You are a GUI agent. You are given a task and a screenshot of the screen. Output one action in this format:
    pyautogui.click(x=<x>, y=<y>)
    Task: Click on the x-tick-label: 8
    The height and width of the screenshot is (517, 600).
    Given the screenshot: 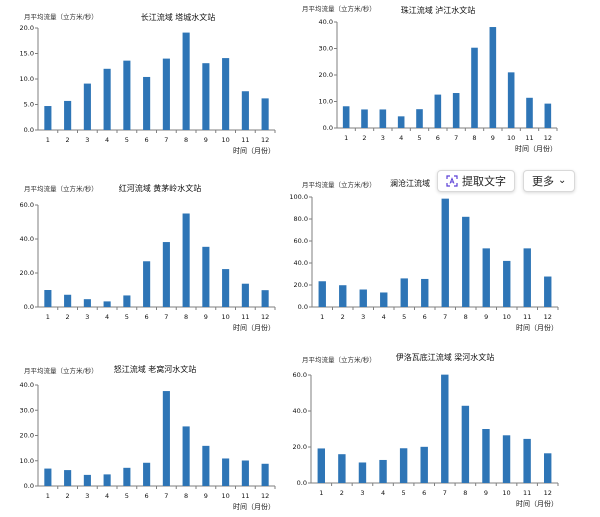 What is the action you would take?
    pyautogui.click(x=466, y=317)
    